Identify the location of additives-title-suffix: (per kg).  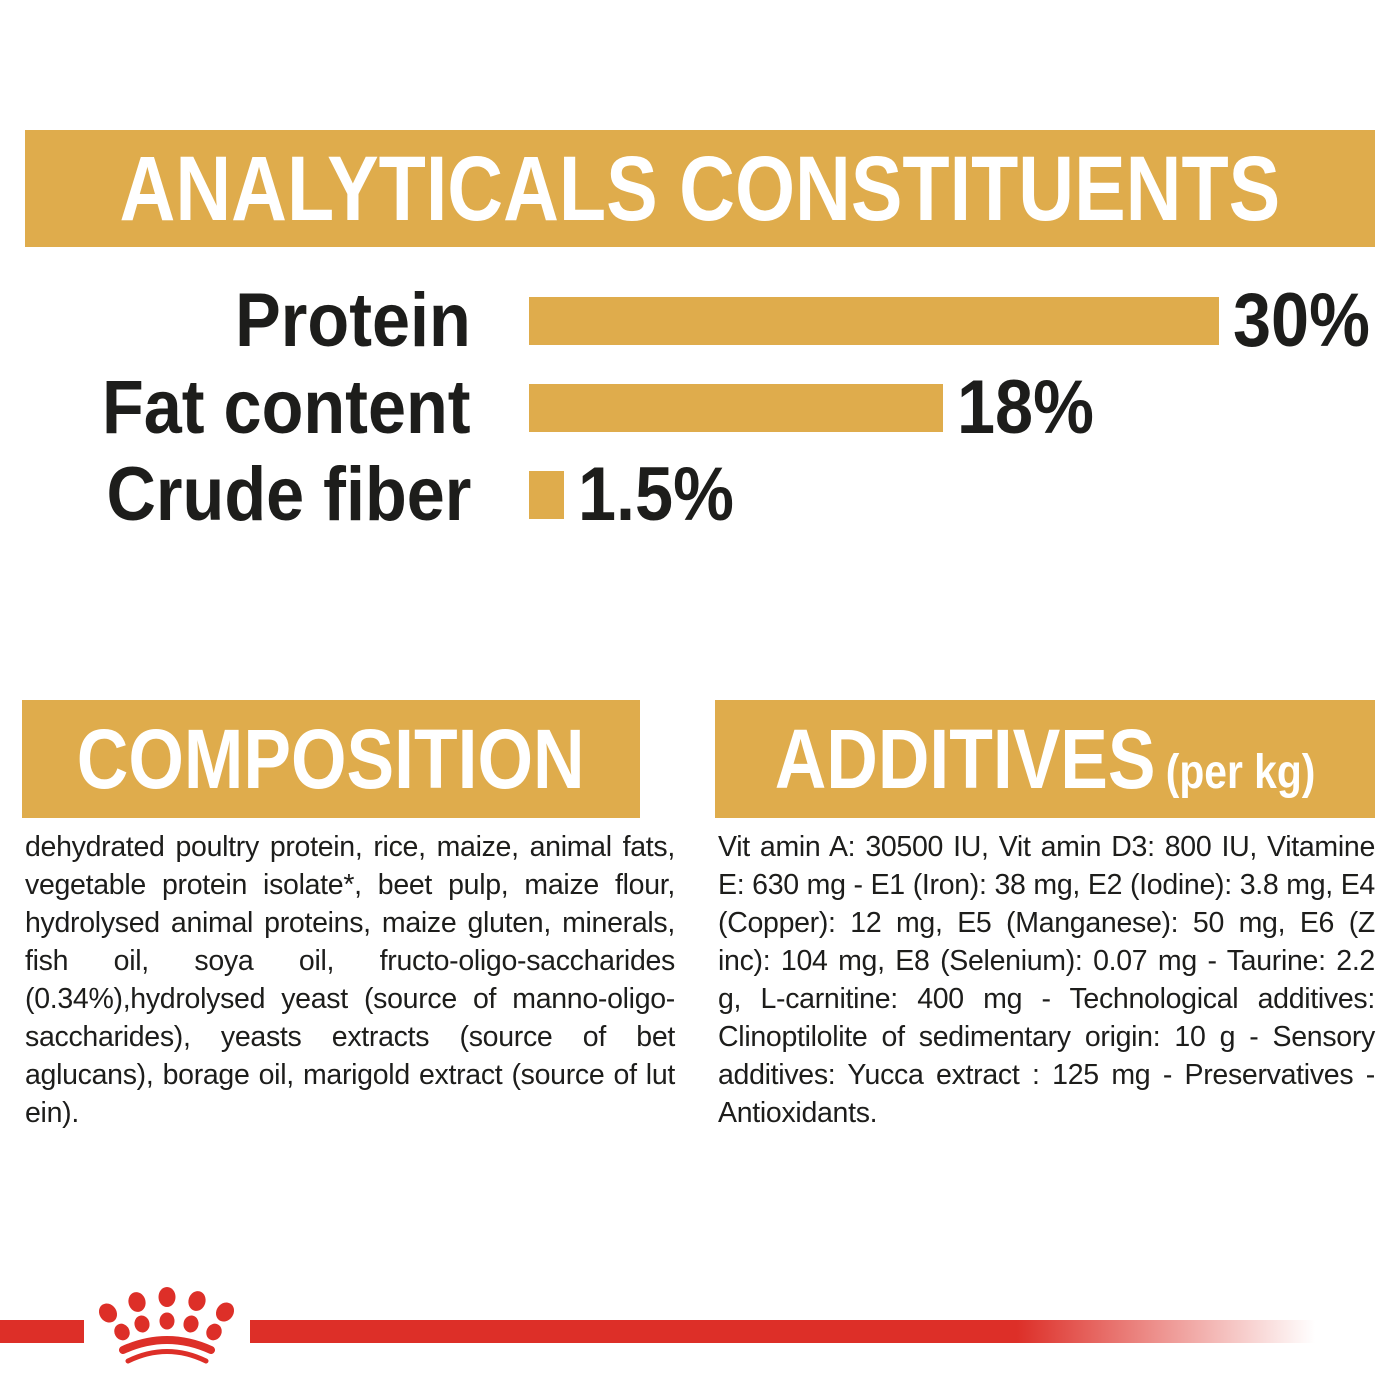
(1240, 772).